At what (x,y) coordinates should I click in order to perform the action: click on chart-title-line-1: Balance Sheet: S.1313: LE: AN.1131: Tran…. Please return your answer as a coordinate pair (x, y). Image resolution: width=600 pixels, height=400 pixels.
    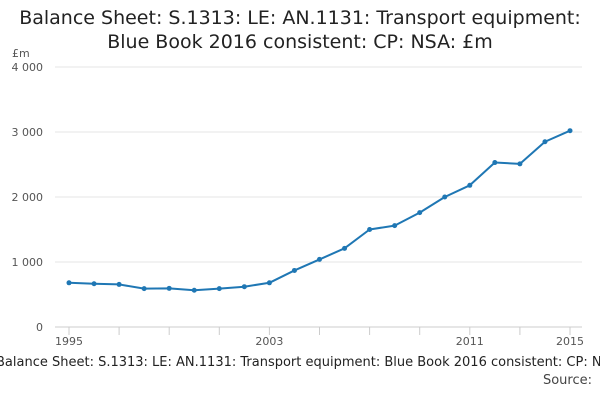
    Looking at the image, I should click on (300, 18).